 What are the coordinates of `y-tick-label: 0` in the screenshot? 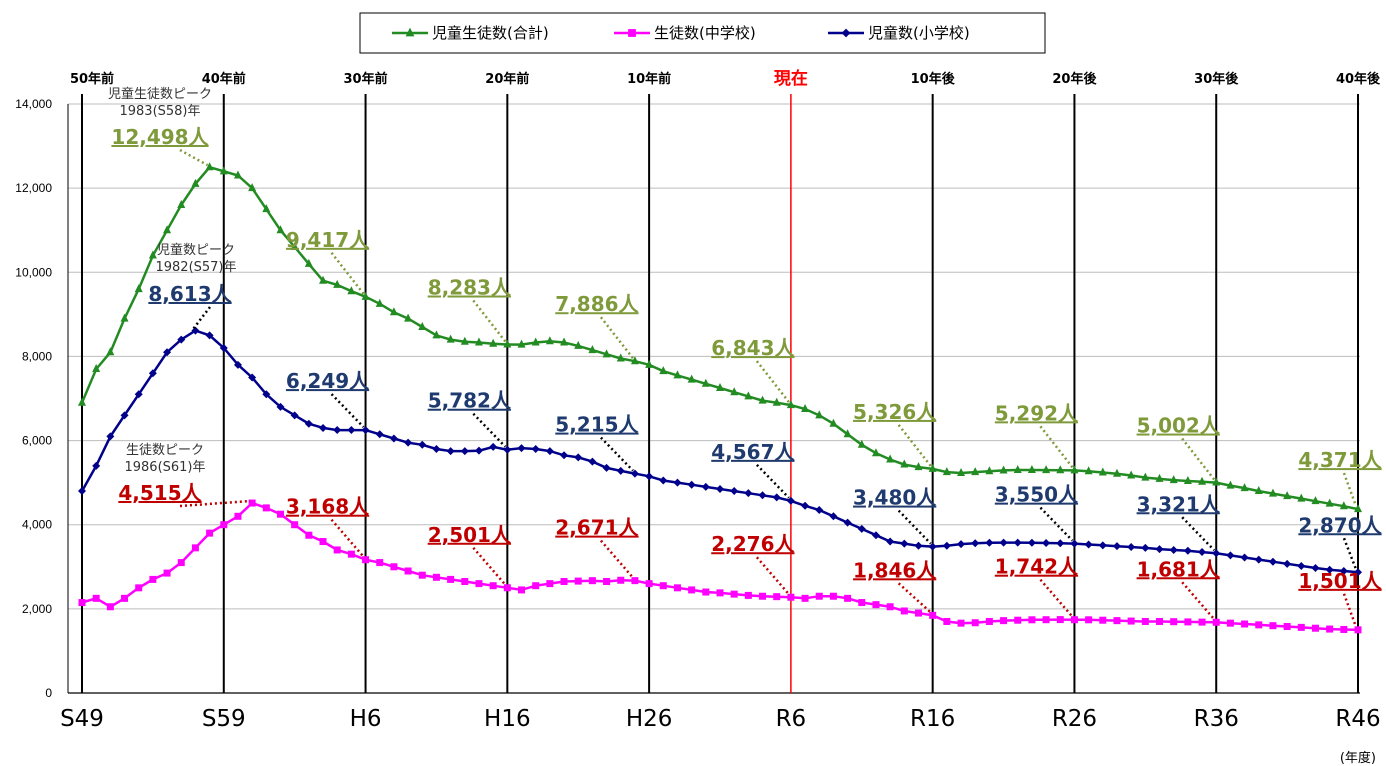 It's located at (48, 693).